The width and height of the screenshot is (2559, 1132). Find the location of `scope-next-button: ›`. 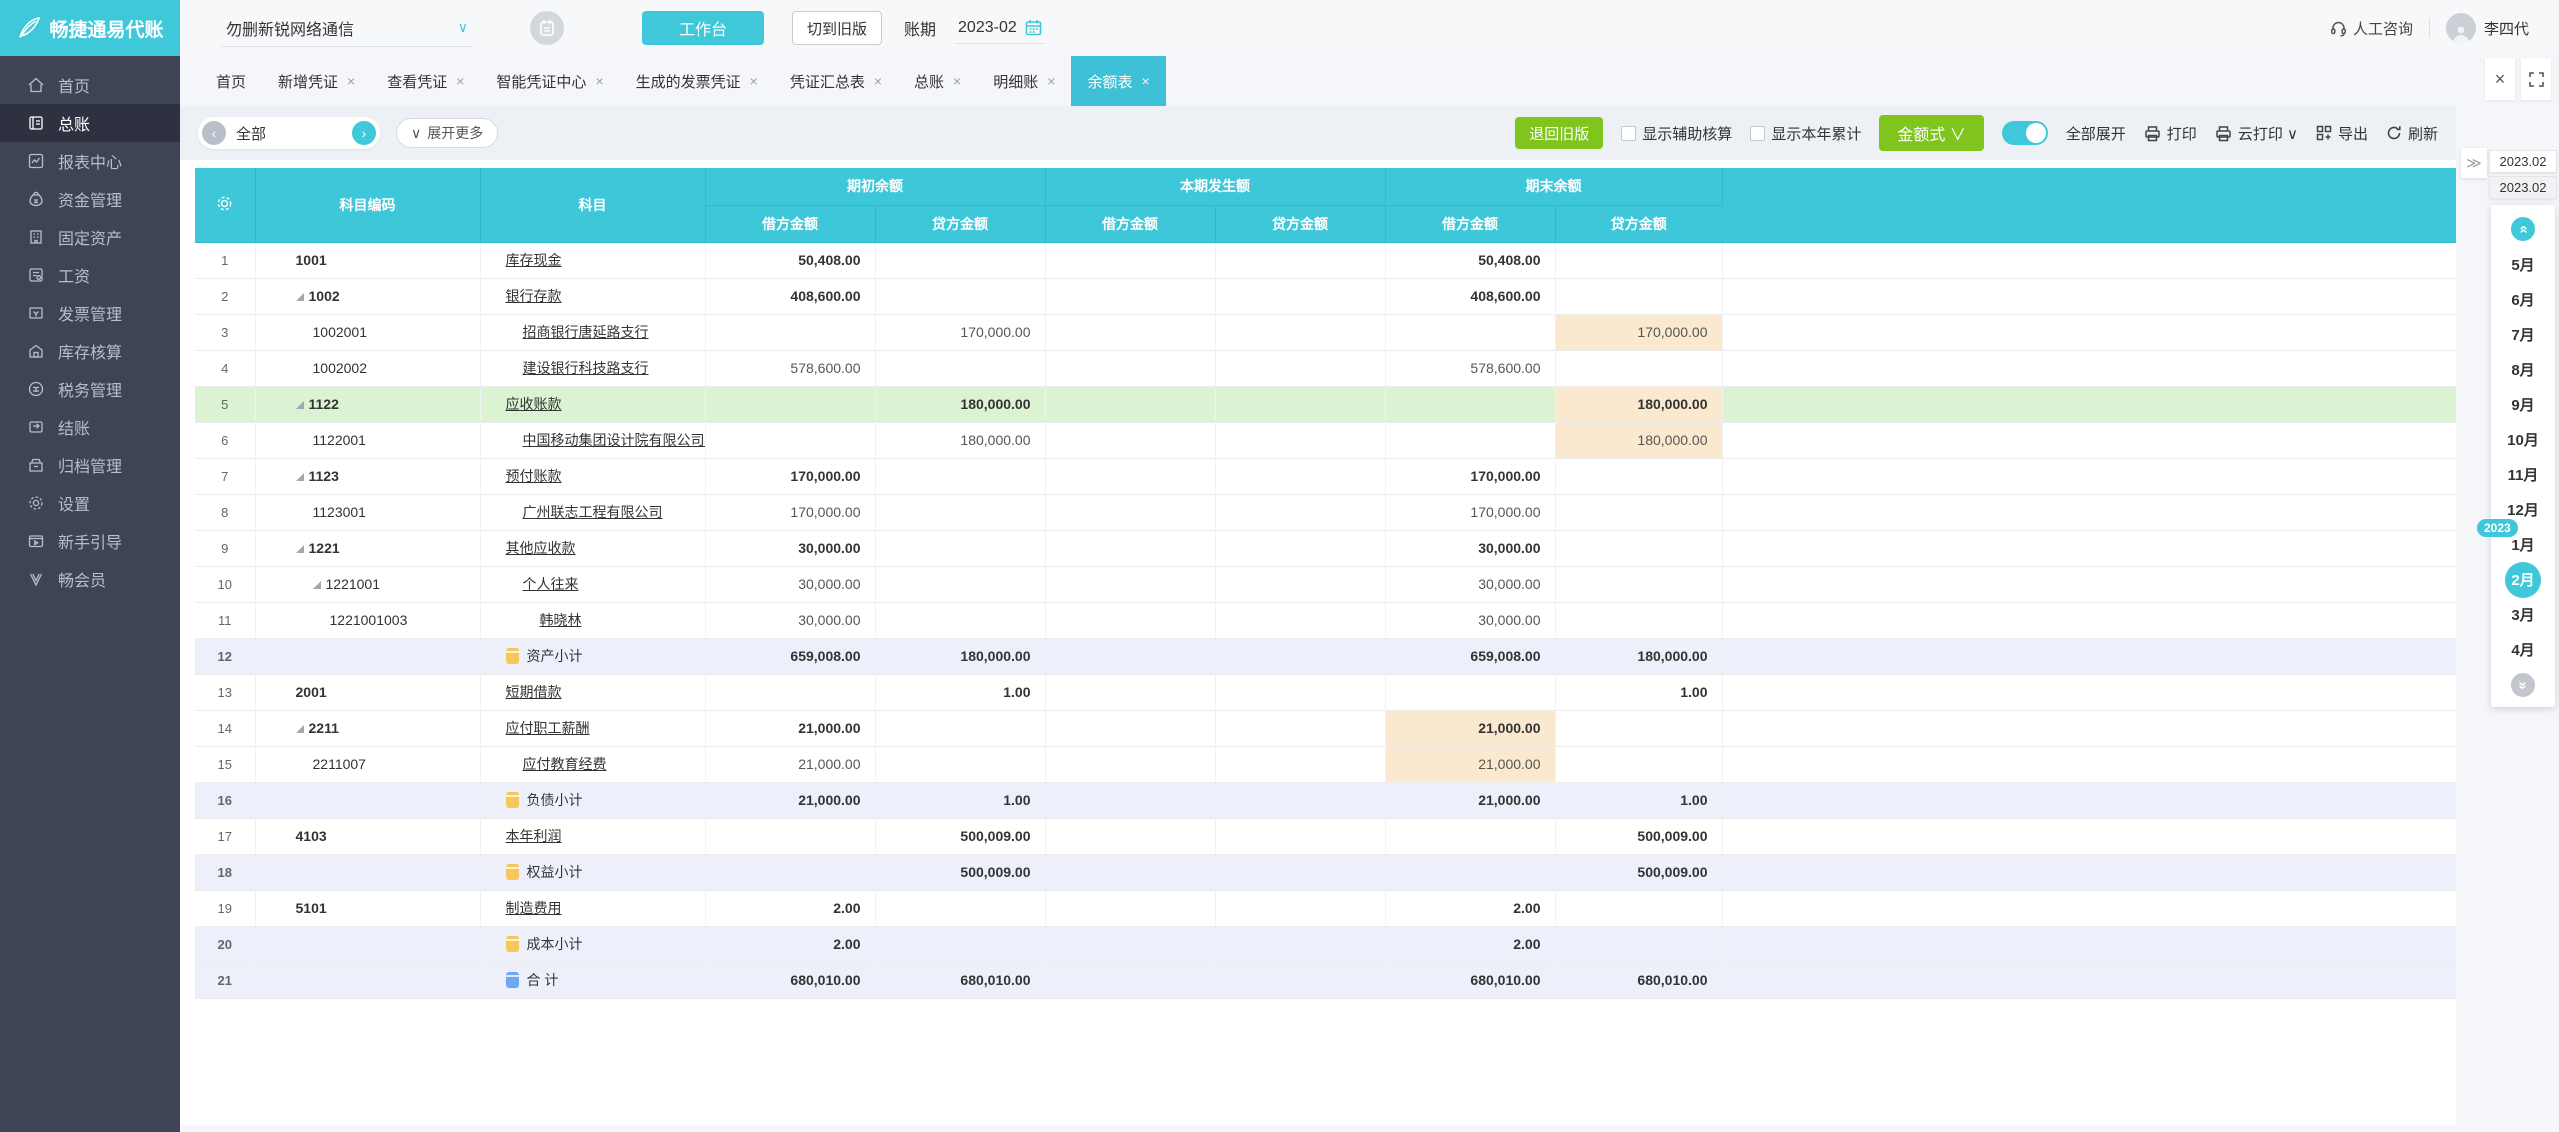

scope-next-button: › is located at coordinates (364, 133).